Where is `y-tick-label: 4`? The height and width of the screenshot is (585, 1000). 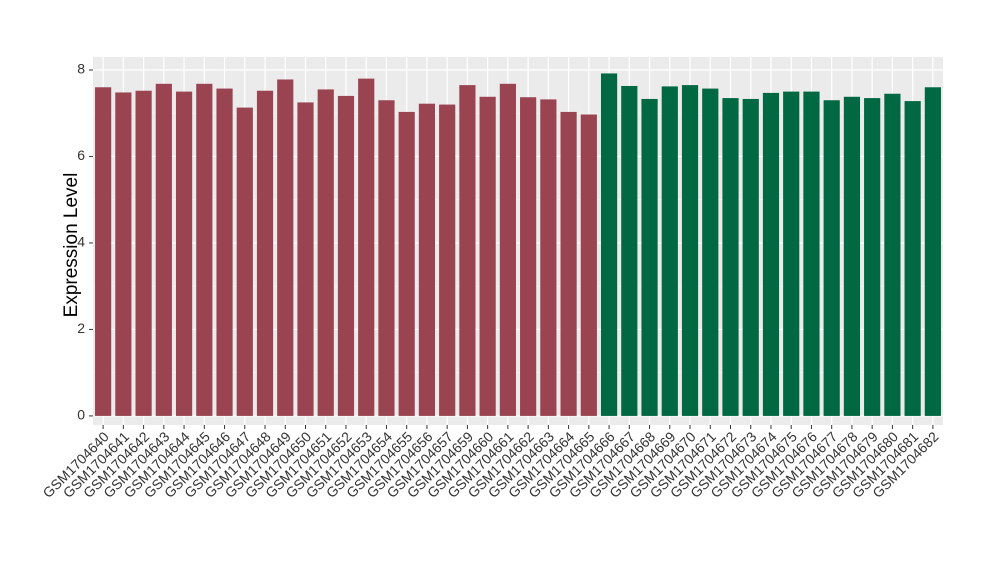 y-tick-label: 4 is located at coordinates (81, 242).